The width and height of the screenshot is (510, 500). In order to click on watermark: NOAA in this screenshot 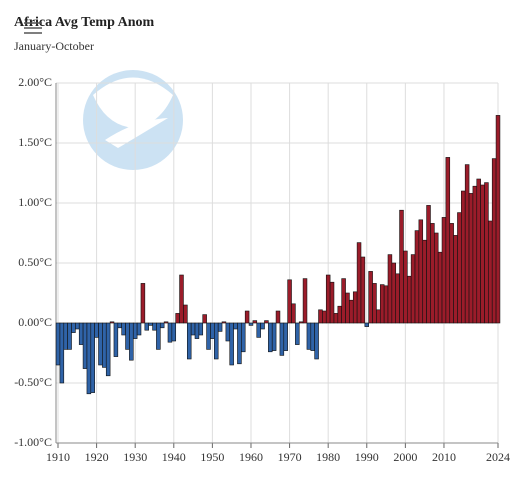, I will do `click(133, 95)`.